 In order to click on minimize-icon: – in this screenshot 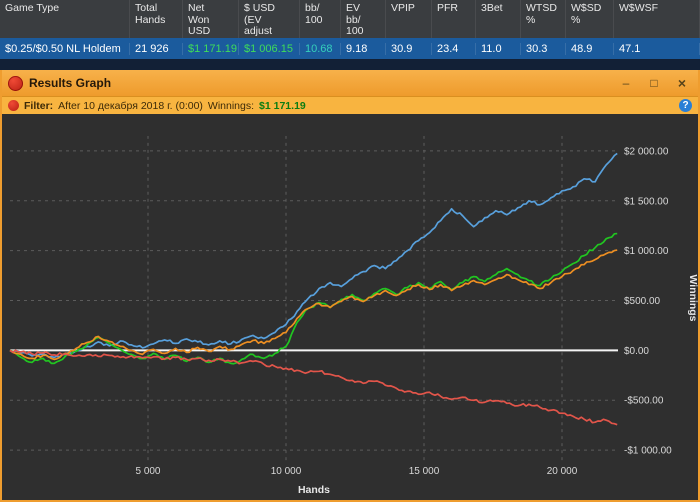, I will do `click(626, 83)`.